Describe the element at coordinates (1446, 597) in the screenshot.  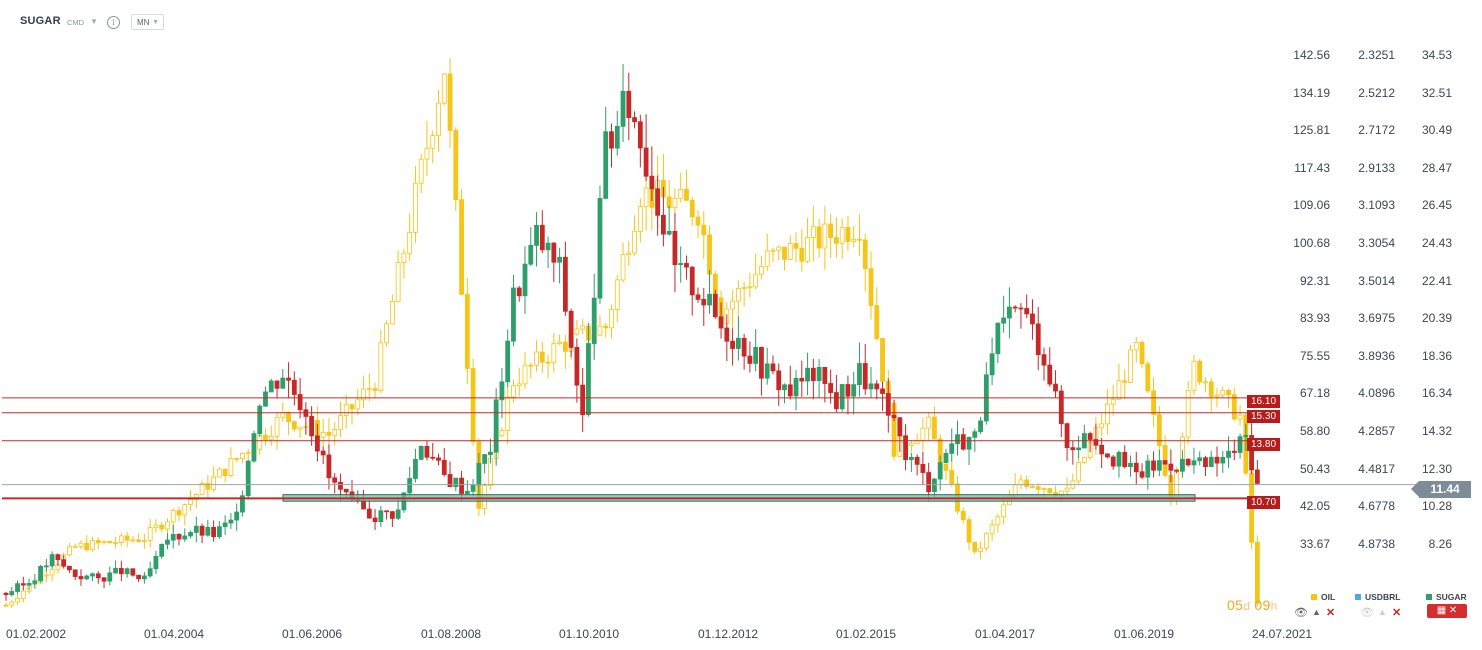
I see `legend-sugar: SUGAR` at that location.